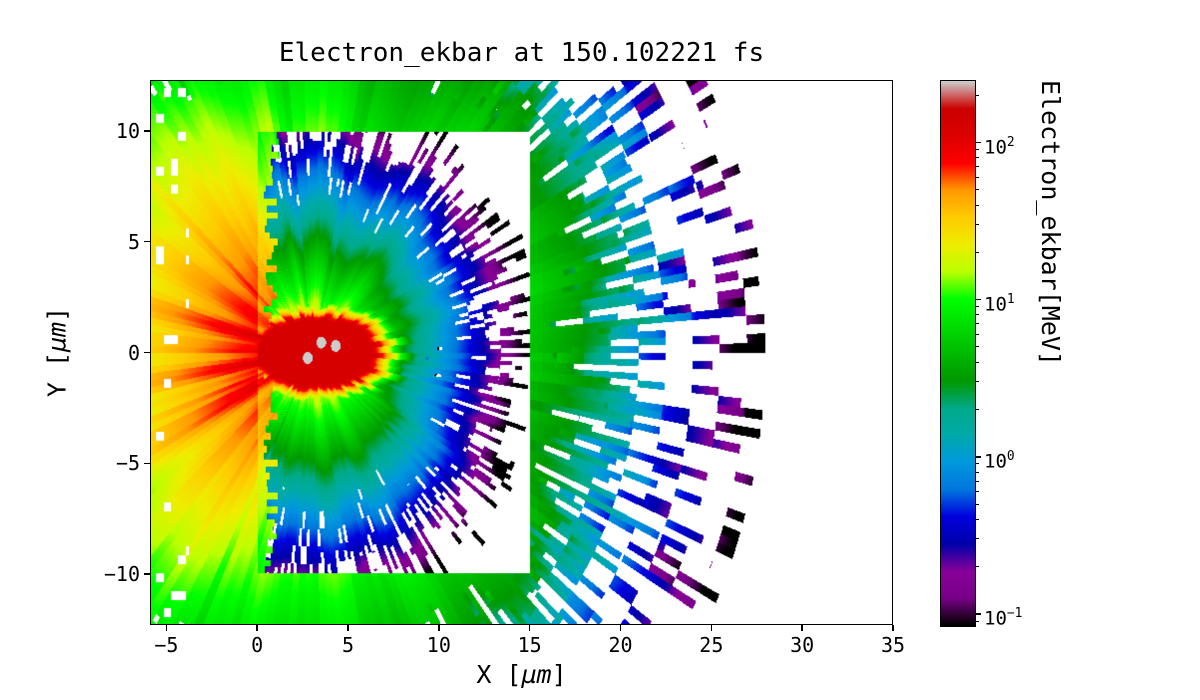 The height and width of the screenshot is (700, 1200). I want to click on x-tick-label: 25, so click(711, 645).